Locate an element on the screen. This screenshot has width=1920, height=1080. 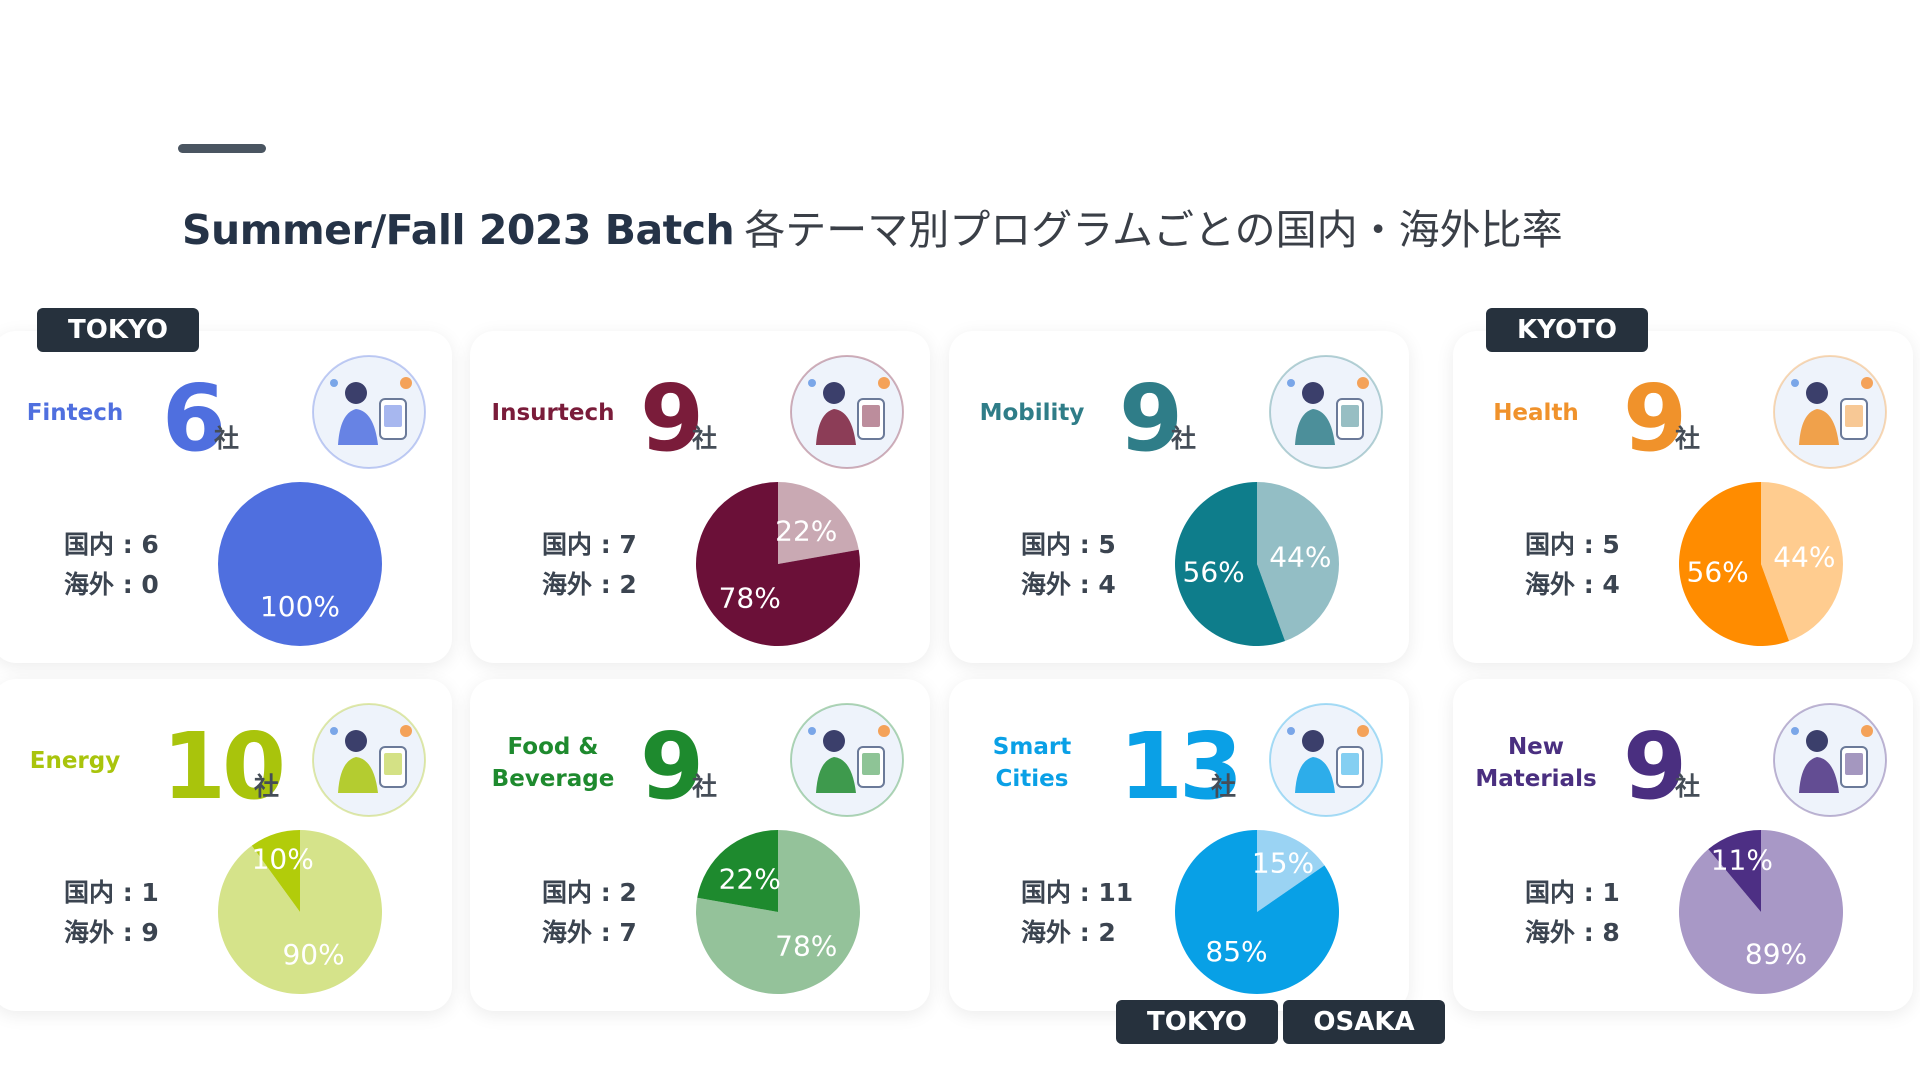
mobility-stats: 国内 : 5 海外 : 4 is located at coordinates (1068, 565).